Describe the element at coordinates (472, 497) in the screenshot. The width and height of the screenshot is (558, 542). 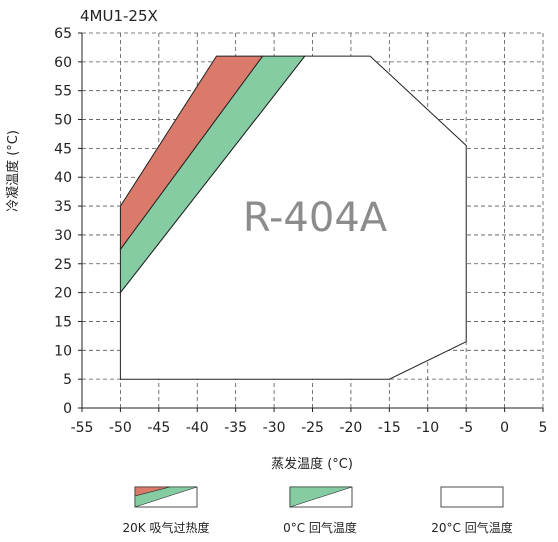
I see `legend-swatch-20c` at that location.